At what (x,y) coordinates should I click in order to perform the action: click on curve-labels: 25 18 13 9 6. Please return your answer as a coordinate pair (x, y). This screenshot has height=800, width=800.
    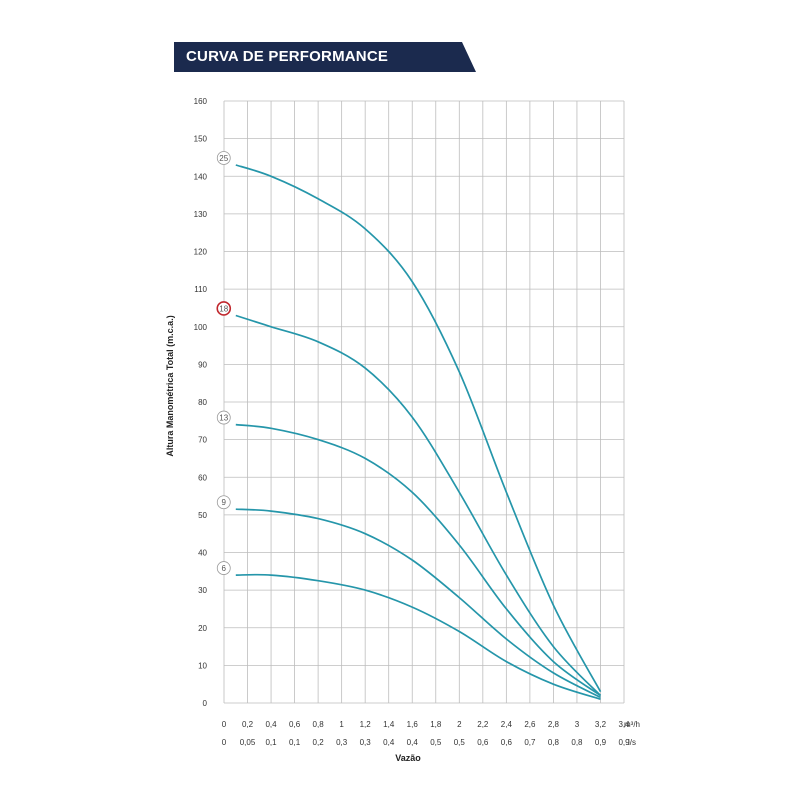
    Looking at the image, I should click on (224, 363).